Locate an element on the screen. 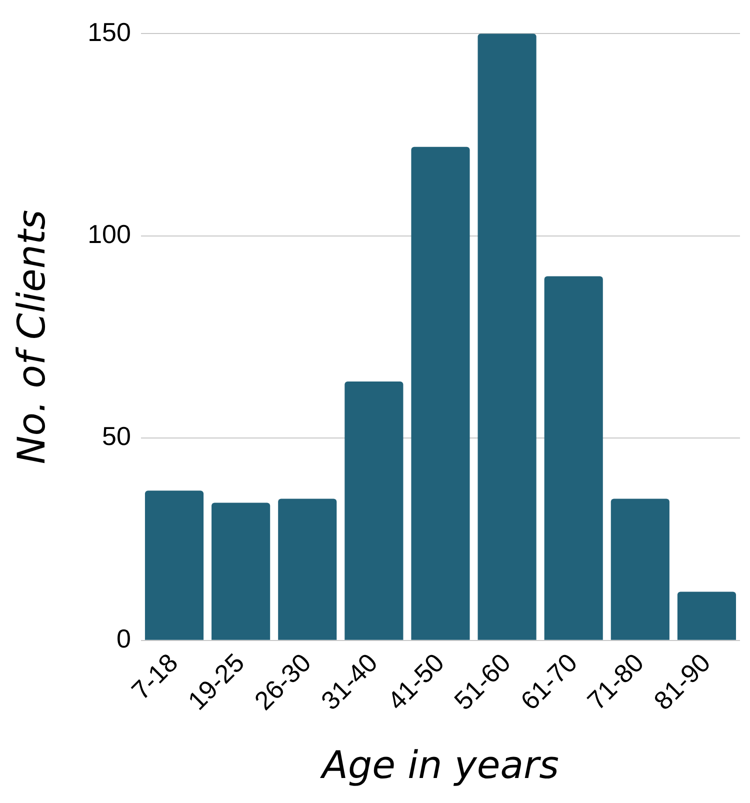 The height and width of the screenshot is (803, 750). y-axis-title: No. of Clients is located at coordinates (32, 337).